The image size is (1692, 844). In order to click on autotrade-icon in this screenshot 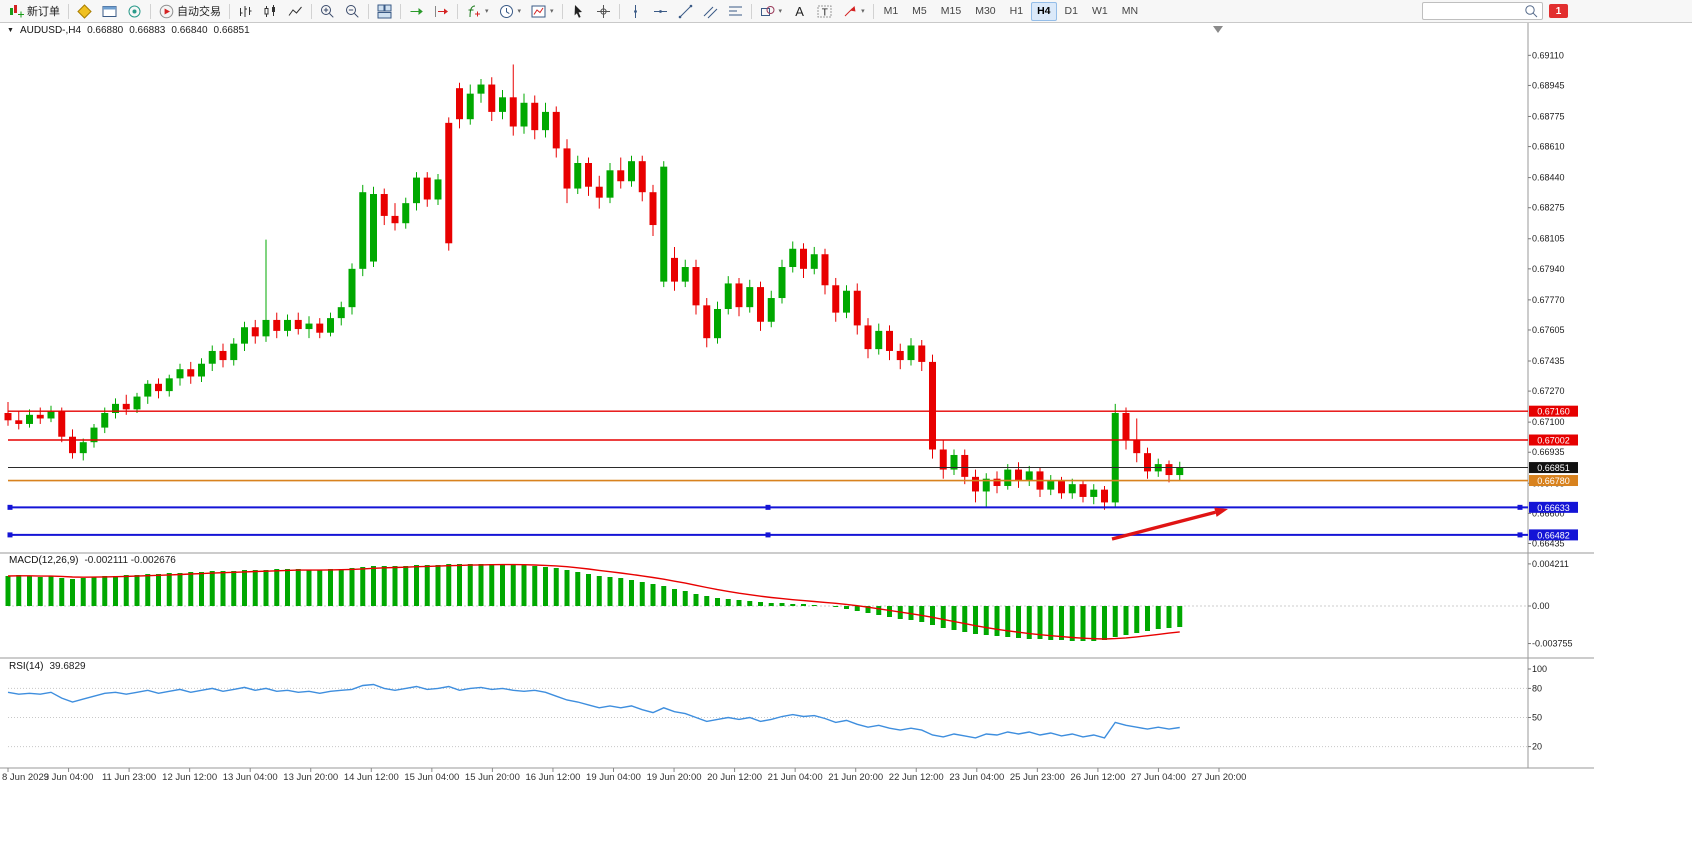, I will do `click(166, 11)`.